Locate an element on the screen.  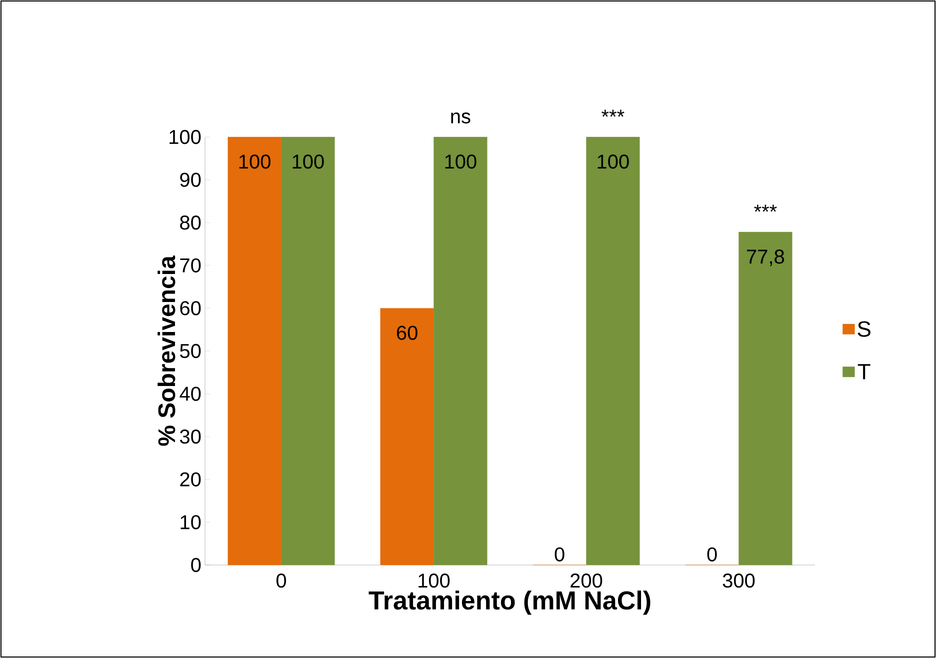
y-tick-label: 10 is located at coordinates (190, 522).